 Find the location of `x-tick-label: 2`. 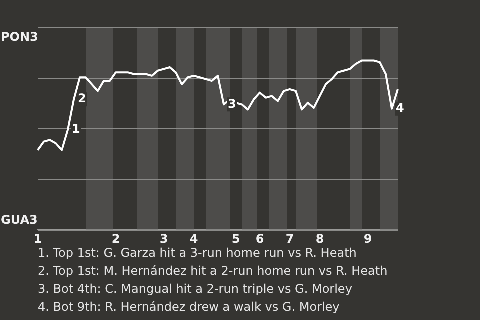

x-tick-label: 2 is located at coordinates (116, 239).